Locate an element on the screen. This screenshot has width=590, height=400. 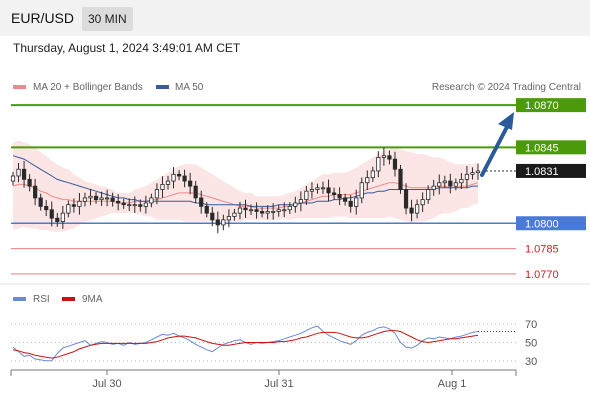
ma20-legend-label: MA 20 + Bollinger Bands is located at coordinates (88, 87).